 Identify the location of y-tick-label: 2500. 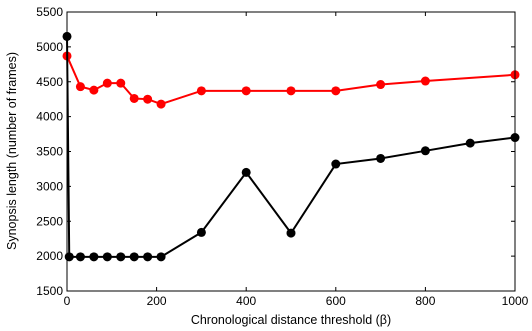
(49, 221).